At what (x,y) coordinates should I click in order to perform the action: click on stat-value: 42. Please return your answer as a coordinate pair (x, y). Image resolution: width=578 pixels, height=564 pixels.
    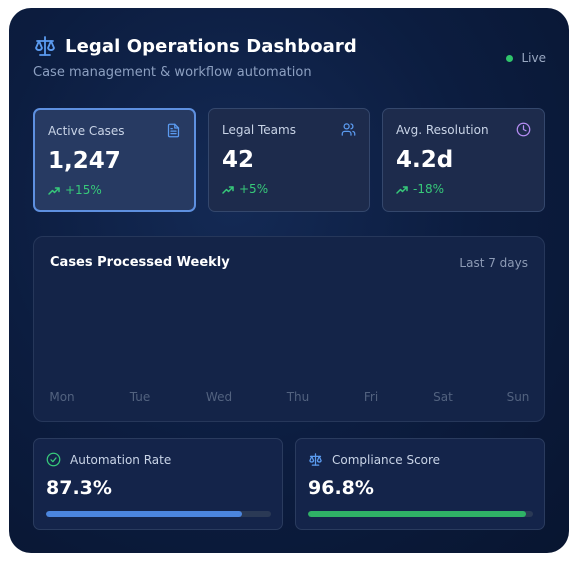
    Looking at the image, I should click on (238, 160).